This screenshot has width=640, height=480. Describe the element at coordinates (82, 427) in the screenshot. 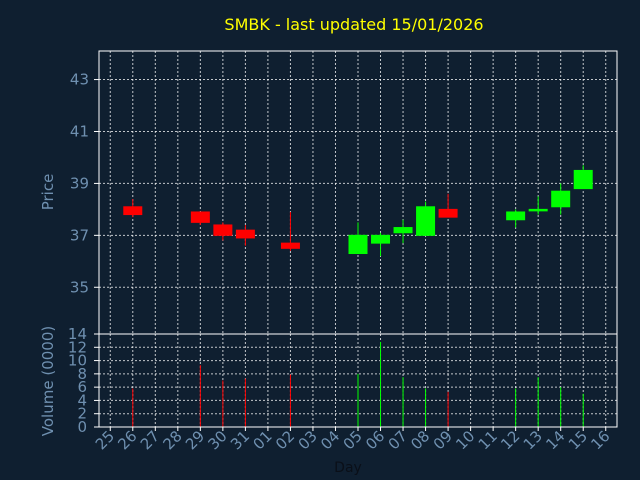

I see `volume-tick-label: 0` at that location.